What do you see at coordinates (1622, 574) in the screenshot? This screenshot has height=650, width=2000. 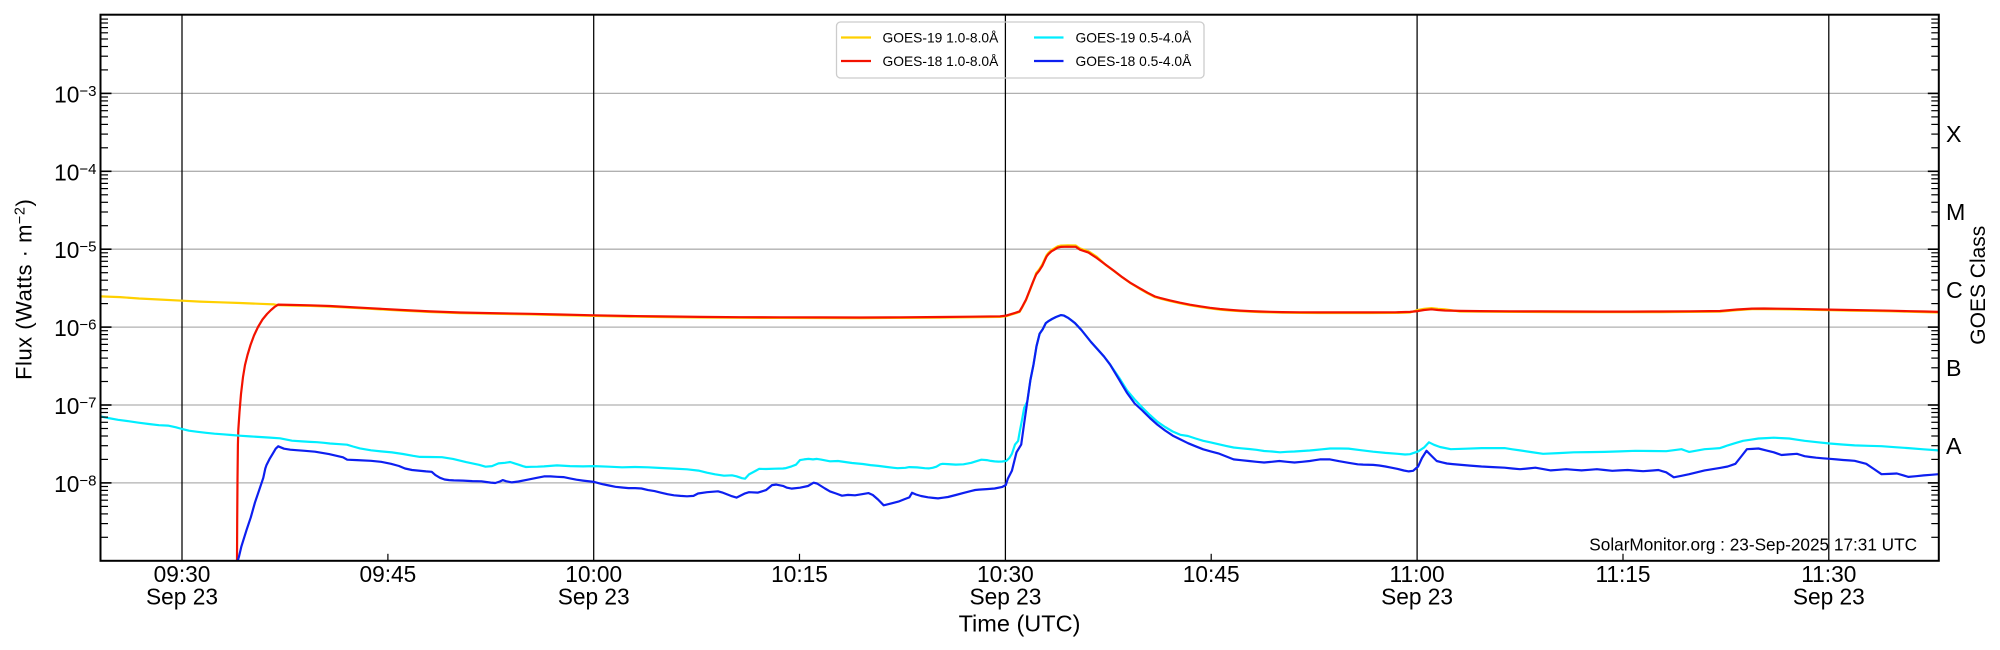 I see `svg-text: 11:15` at bounding box center [1622, 574].